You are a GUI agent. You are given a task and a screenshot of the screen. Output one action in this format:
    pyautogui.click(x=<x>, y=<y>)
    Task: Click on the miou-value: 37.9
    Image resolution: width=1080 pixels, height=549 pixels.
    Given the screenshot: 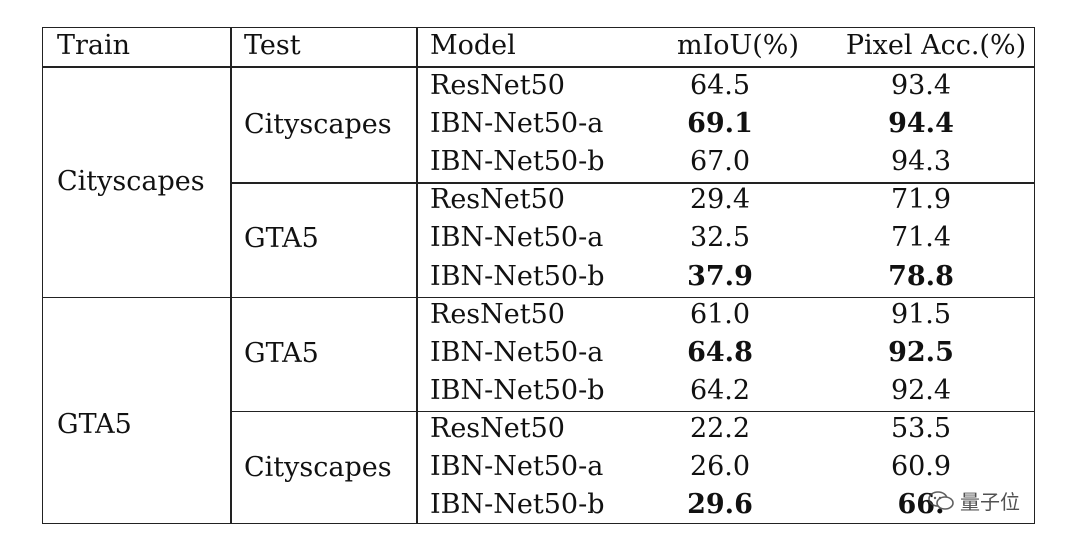 What is the action you would take?
    pyautogui.click(x=720, y=276)
    